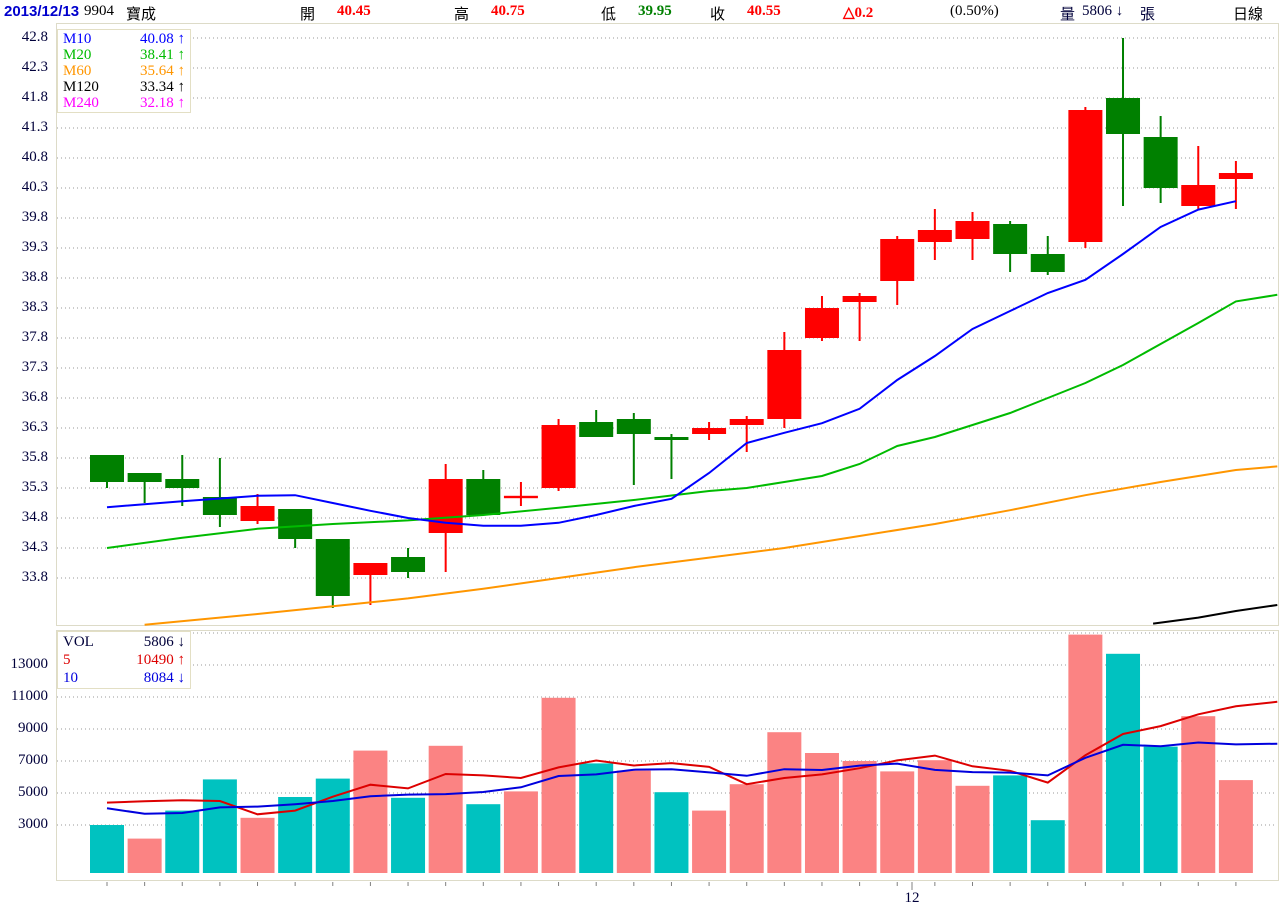  I want to click on vol-ma5-value: 10490 ↑, so click(160, 660).